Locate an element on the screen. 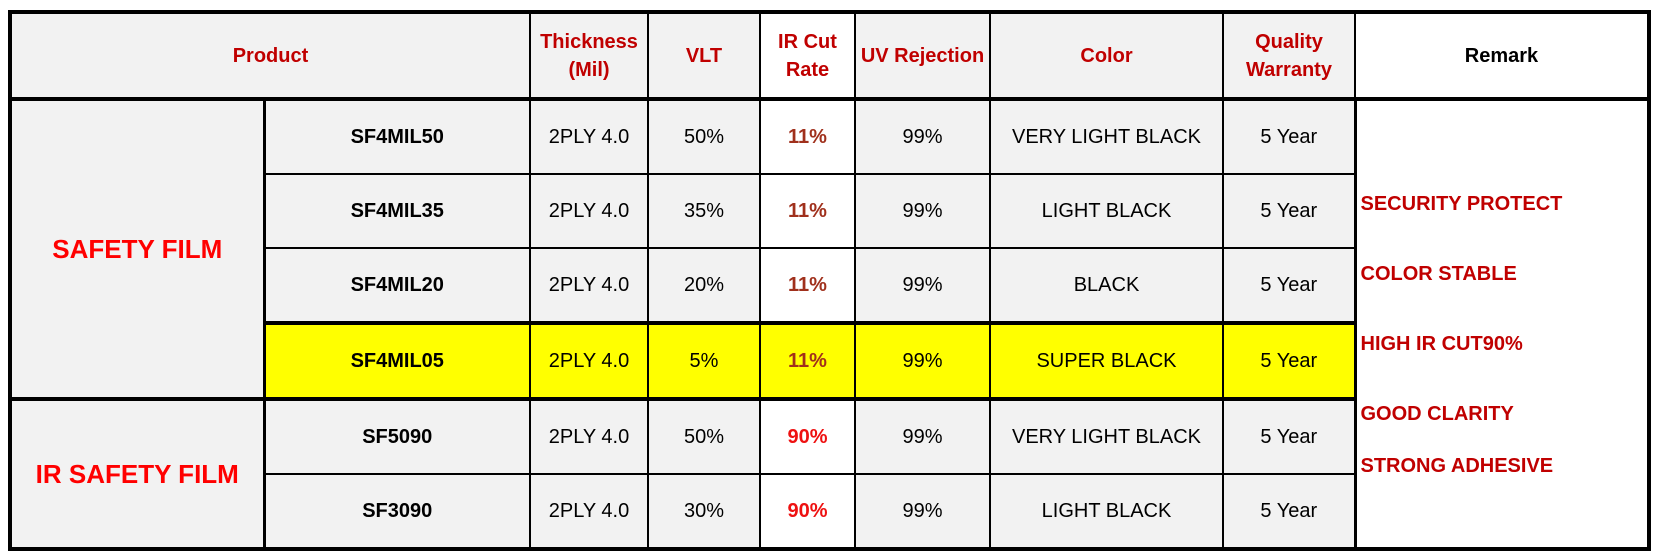 The width and height of the screenshot is (1657, 551). header-cell: UV Rejection is located at coordinates (922, 56).